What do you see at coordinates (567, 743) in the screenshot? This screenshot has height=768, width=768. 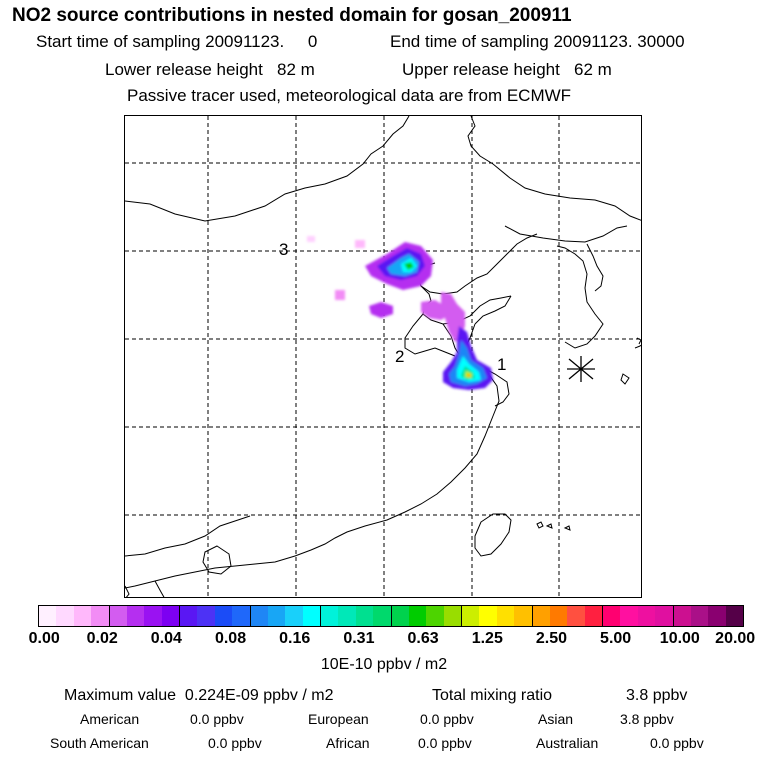 I see `region-australian-name: Australian` at bounding box center [567, 743].